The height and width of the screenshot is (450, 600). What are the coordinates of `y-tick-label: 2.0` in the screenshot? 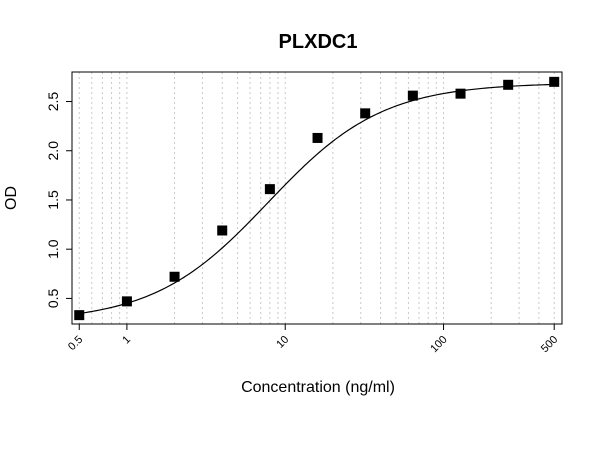 It's located at (53, 151).